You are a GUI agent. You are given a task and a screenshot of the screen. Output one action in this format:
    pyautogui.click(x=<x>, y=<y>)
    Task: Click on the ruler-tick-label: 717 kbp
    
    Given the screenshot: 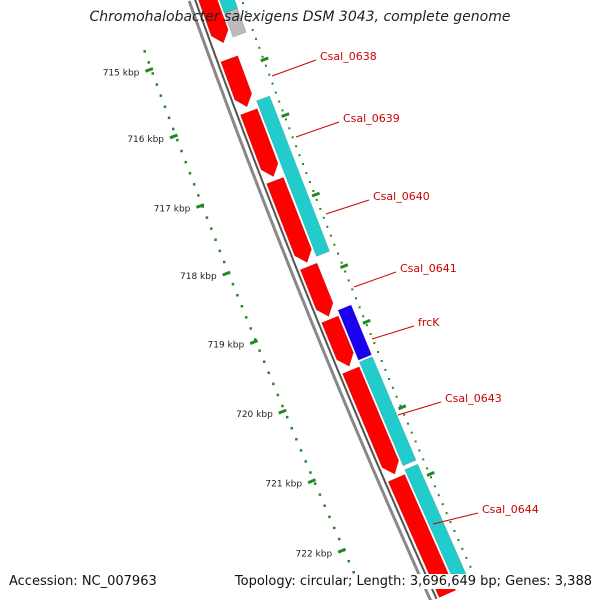 What is the action you would take?
    pyautogui.click(x=172, y=209)
    